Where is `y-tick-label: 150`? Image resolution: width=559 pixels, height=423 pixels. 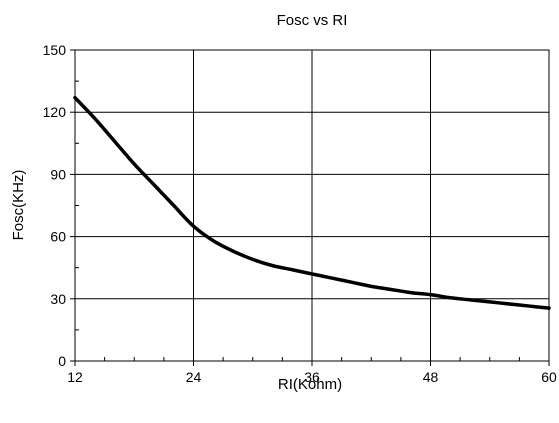
y-tick-label: 150 is located at coordinates (55, 50).